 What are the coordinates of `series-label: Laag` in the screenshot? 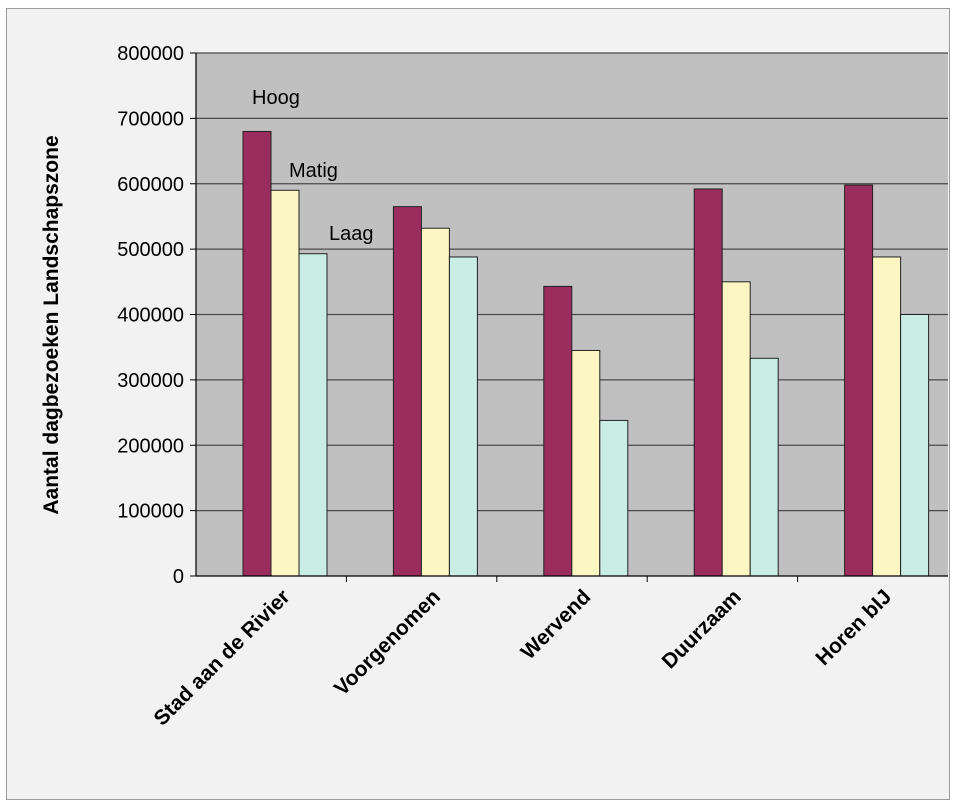 It's located at (351, 234).